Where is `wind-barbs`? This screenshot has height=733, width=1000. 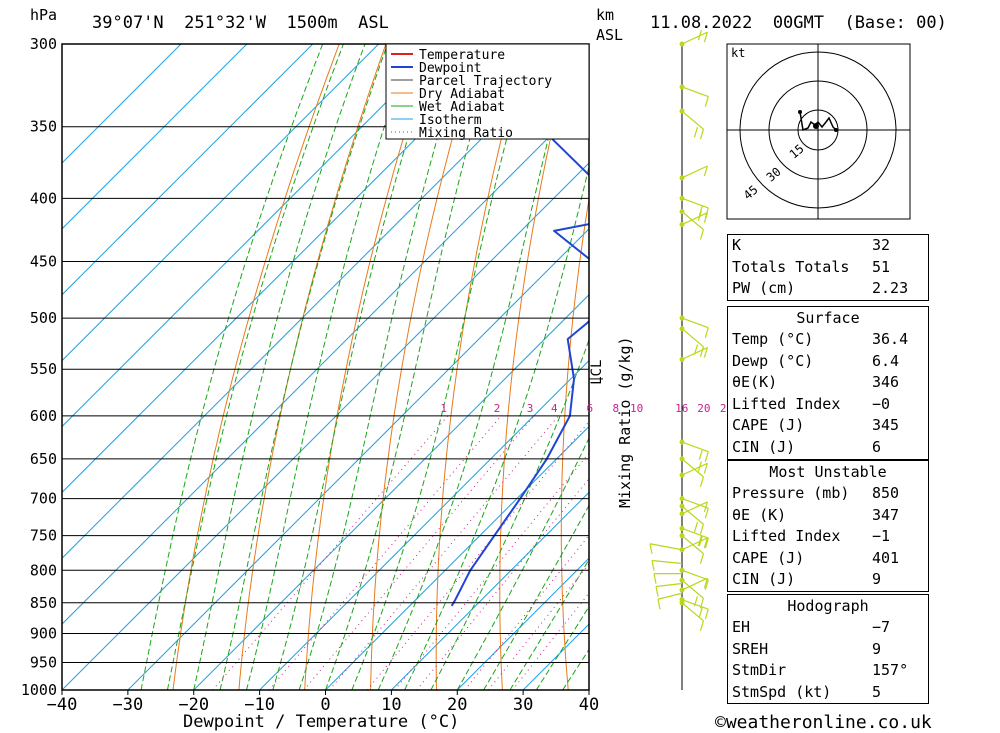
wind-barbs is located at coordinates (679, 330).